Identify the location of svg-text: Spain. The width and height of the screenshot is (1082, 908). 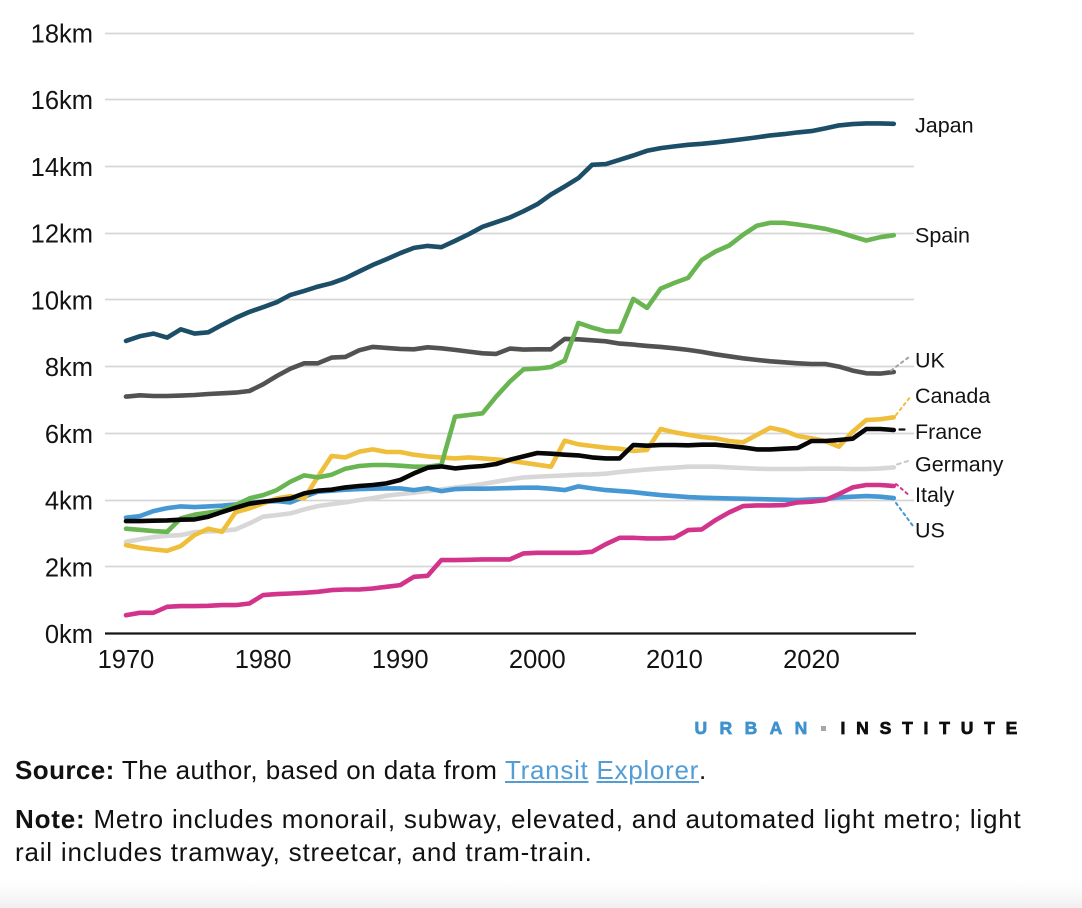
(942, 235).